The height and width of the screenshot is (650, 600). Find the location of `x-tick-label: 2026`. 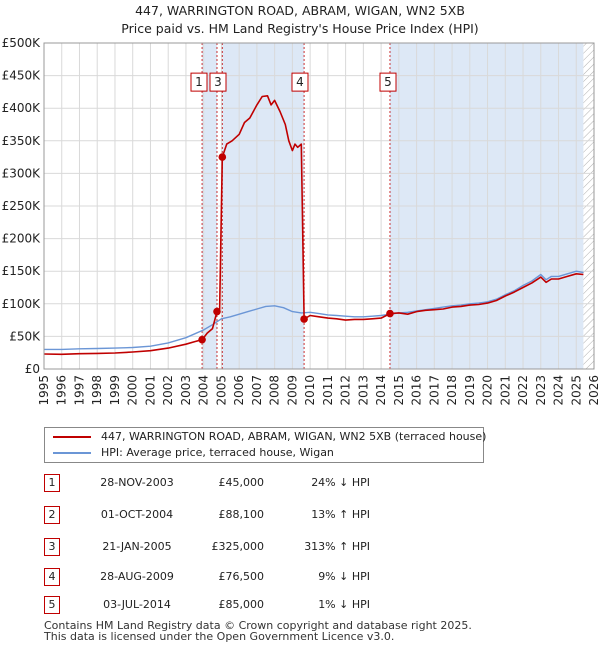

x-tick-label: 2026 is located at coordinates (593, 390).